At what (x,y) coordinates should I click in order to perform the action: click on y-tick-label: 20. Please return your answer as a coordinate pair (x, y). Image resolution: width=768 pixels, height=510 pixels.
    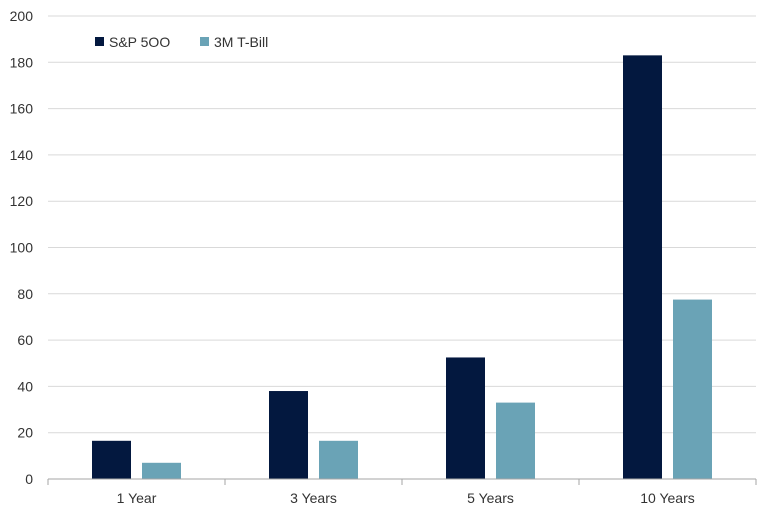
    Looking at the image, I should click on (25, 433).